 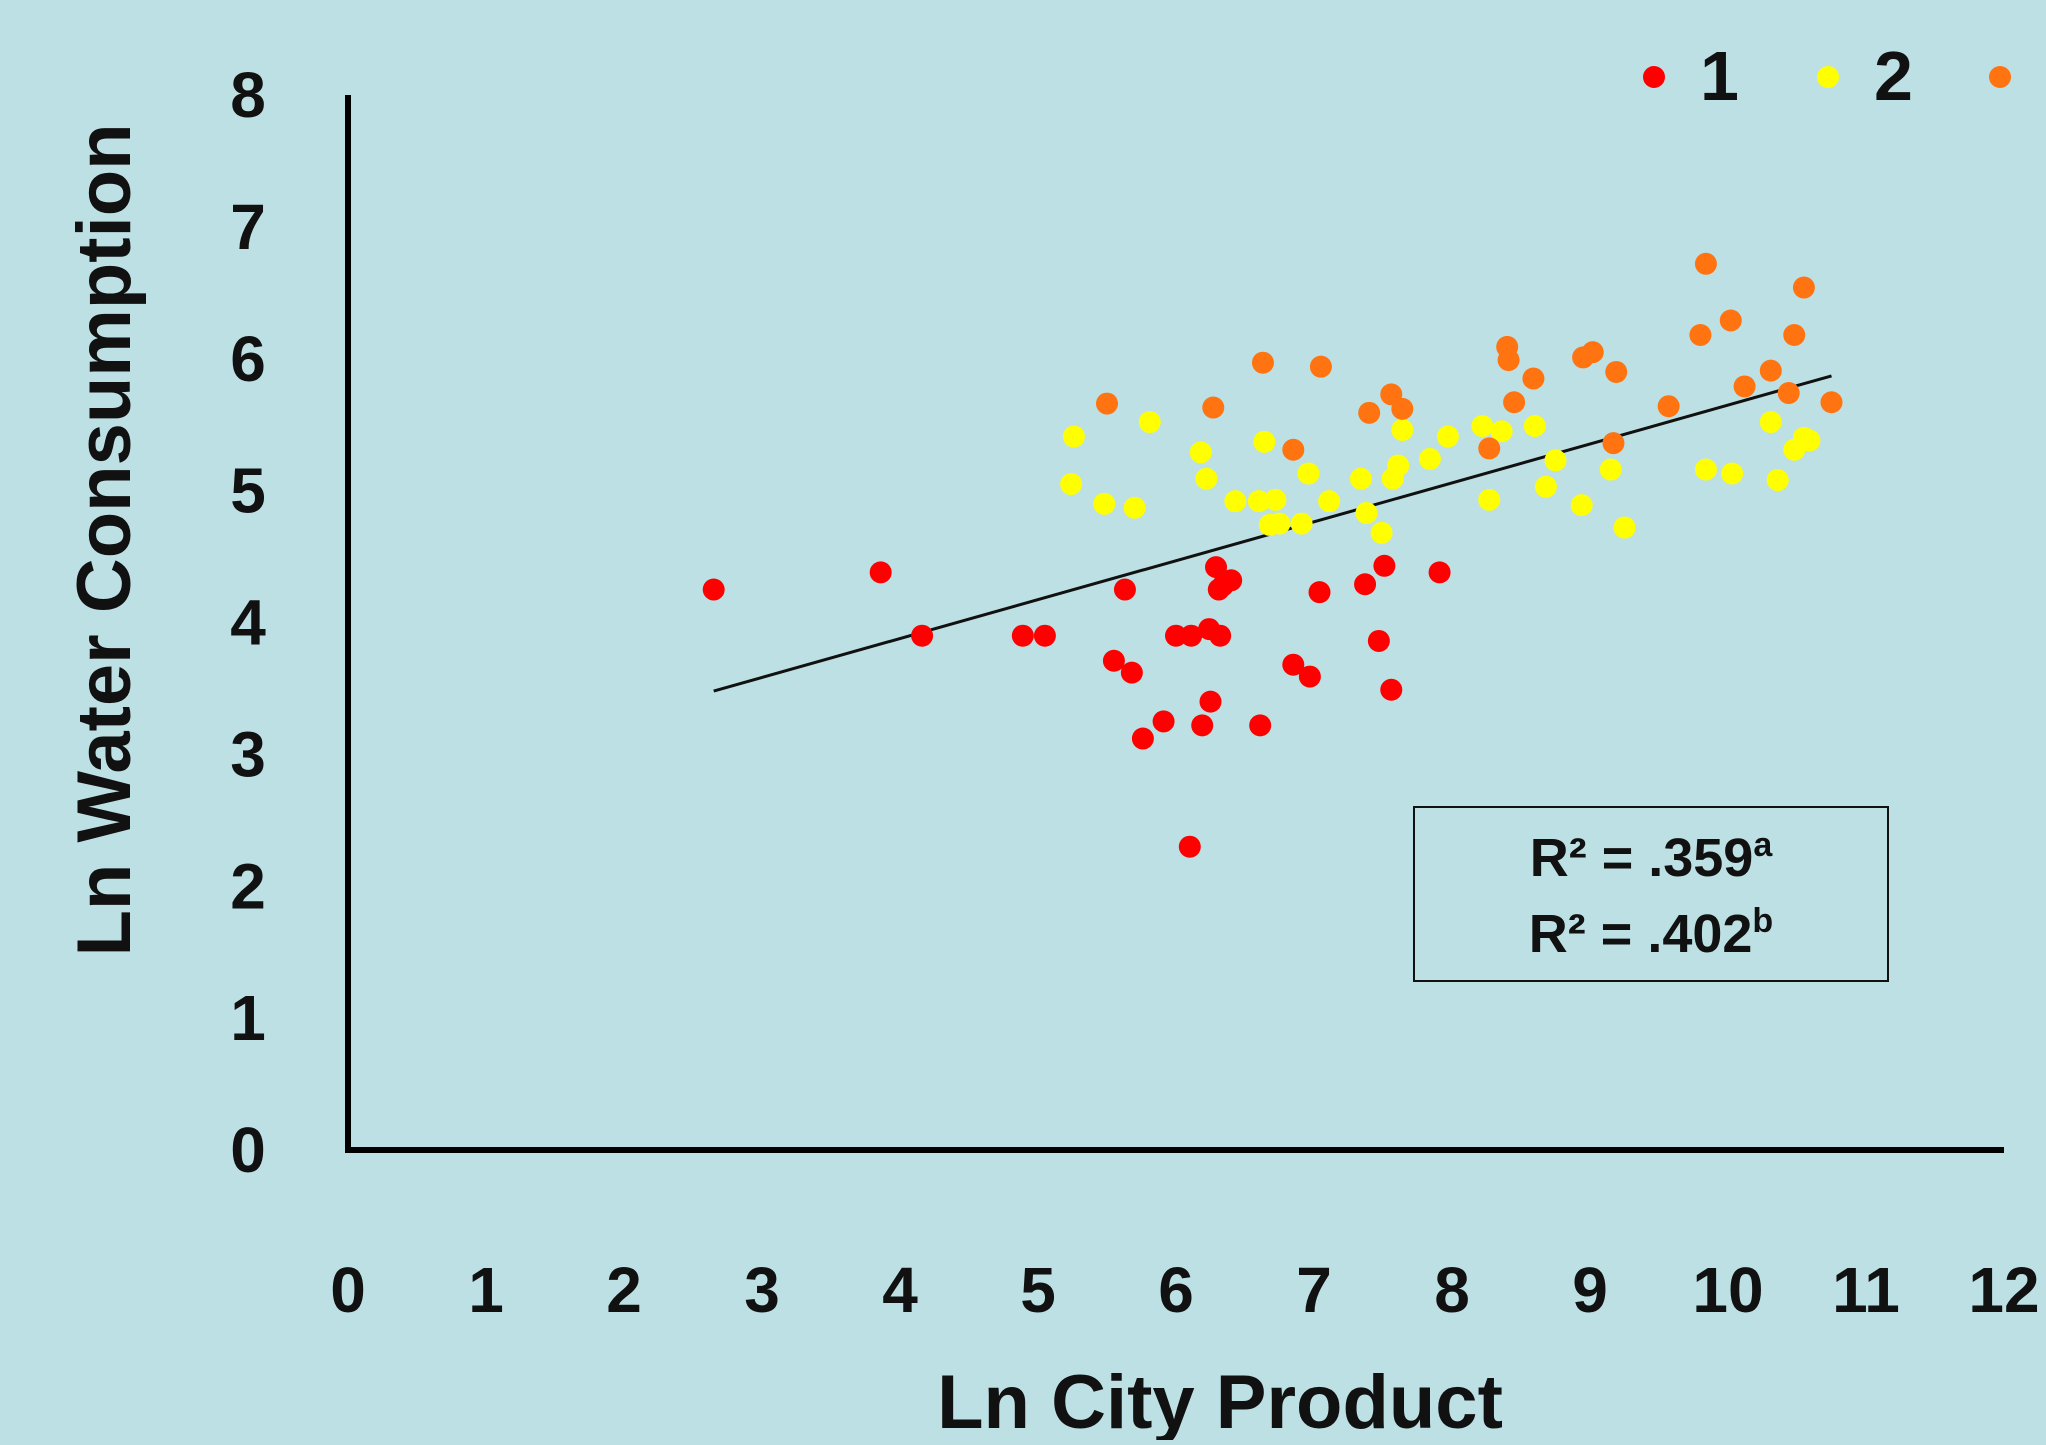 I want to click on y-tick-label: 2, so click(x=248, y=886).